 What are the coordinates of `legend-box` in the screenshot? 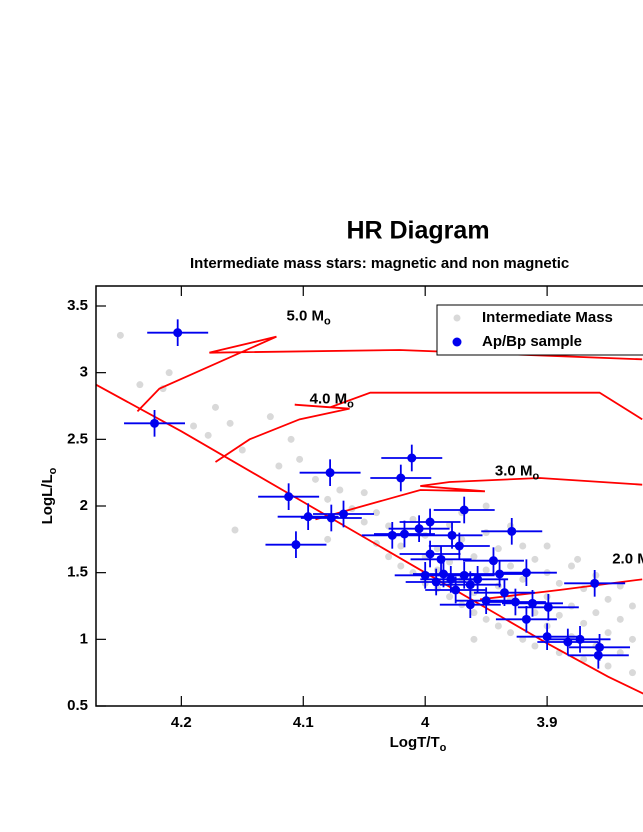 It's located at (539, 330).